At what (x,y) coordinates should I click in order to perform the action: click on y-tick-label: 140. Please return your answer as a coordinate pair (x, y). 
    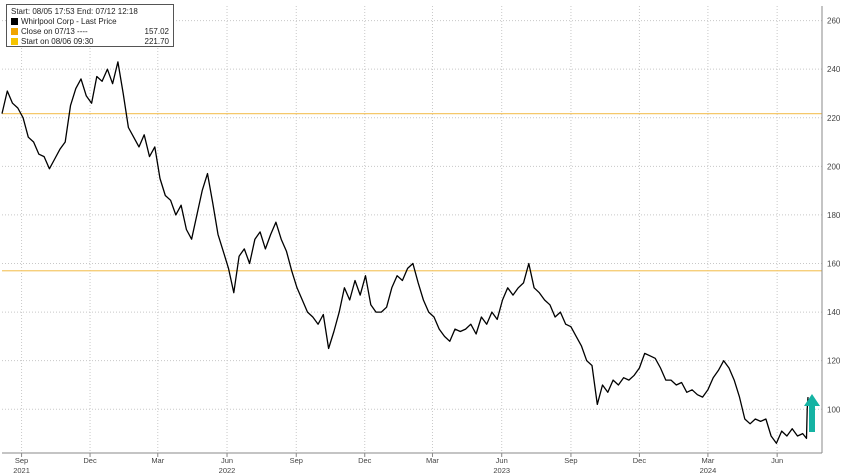
    Looking at the image, I should click on (834, 312).